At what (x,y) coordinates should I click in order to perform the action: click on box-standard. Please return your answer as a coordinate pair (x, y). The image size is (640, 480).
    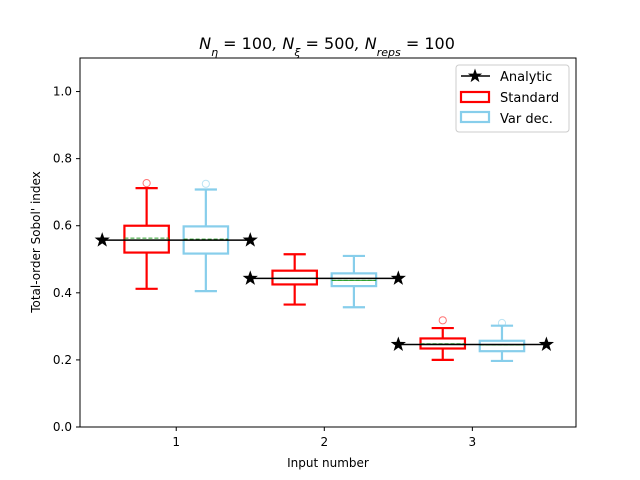
    Looking at the image, I should click on (146, 234).